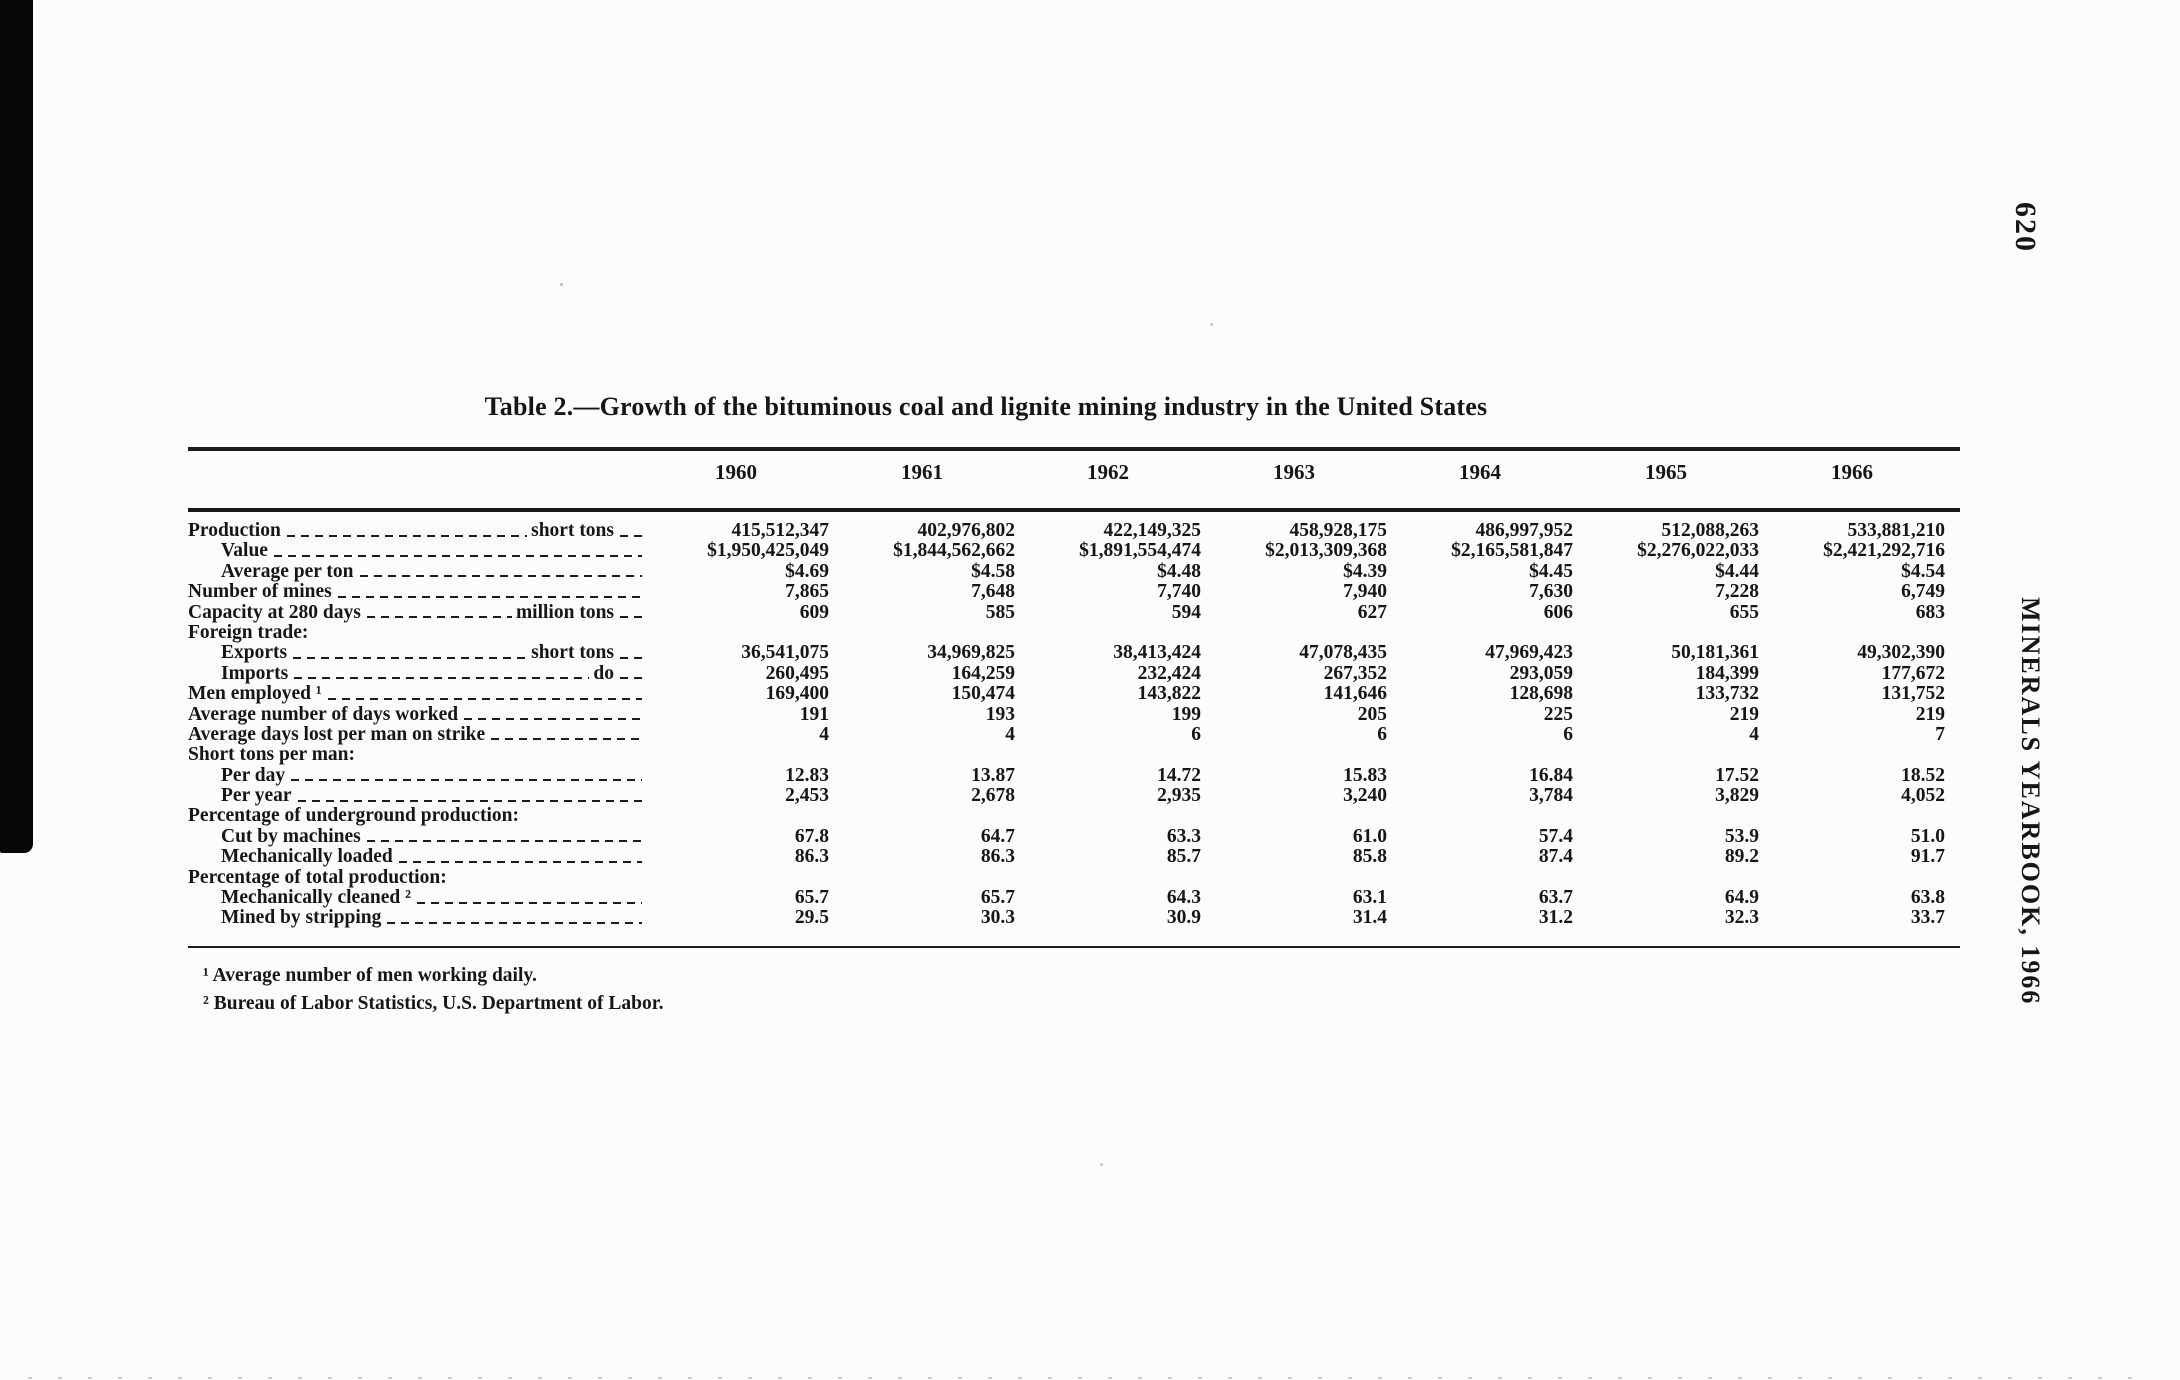 Image resolution: width=2180 pixels, height=1380 pixels. What do you see at coordinates (256, 796) in the screenshot?
I see `row-label: Per year` at bounding box center [256, 796].